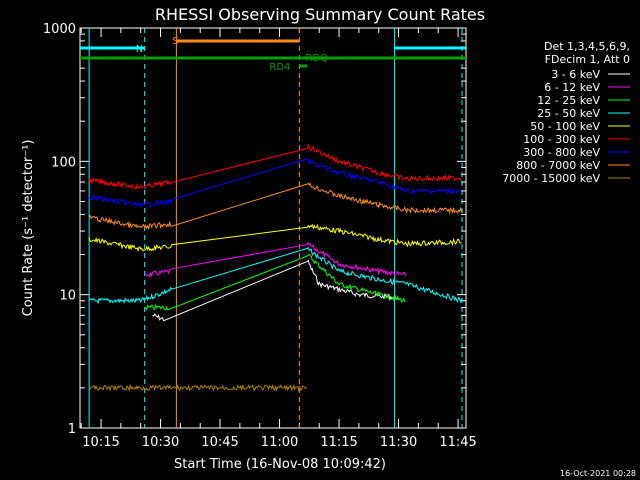 This screenshot has height=480, width=640. I want to click on x-tick-label: 10:30, so click(160, 442).